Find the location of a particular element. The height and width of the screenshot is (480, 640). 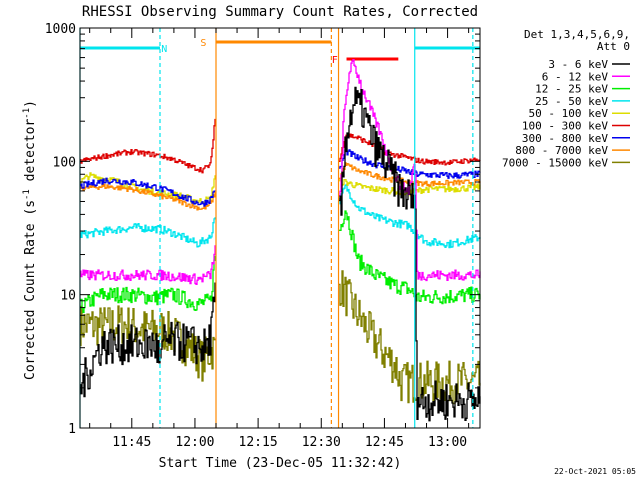

y-label-part: Corrected Count Rate (s is located at coordinates (30, 290).